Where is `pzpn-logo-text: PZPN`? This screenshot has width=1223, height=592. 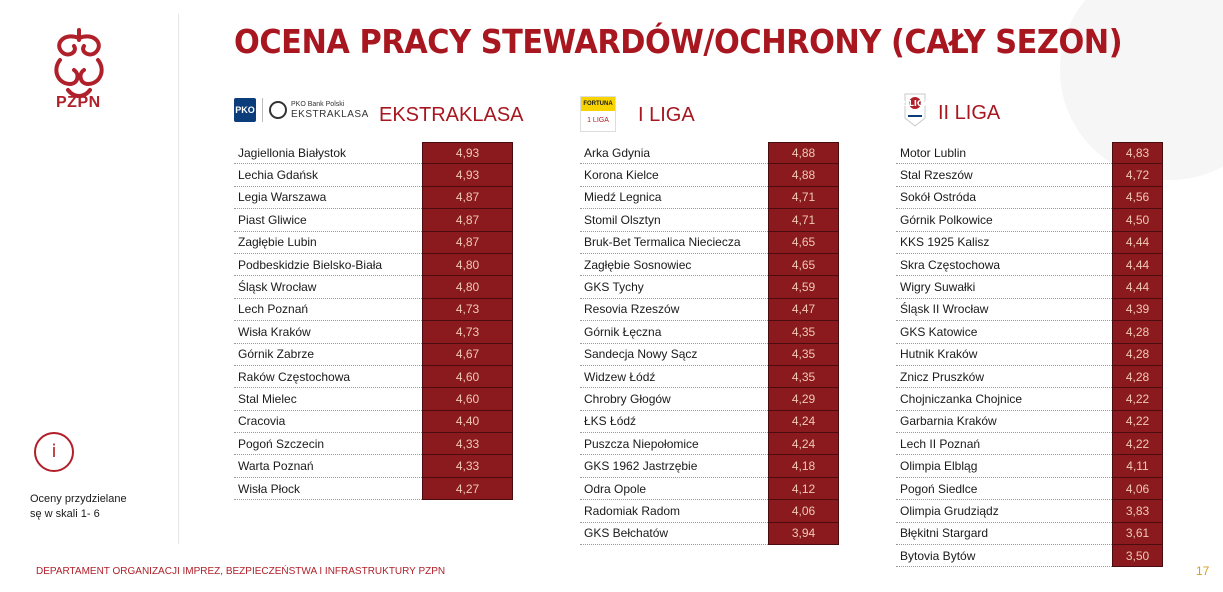
pzpn-logo-text: PZPN is located at coordinates (78, 102).